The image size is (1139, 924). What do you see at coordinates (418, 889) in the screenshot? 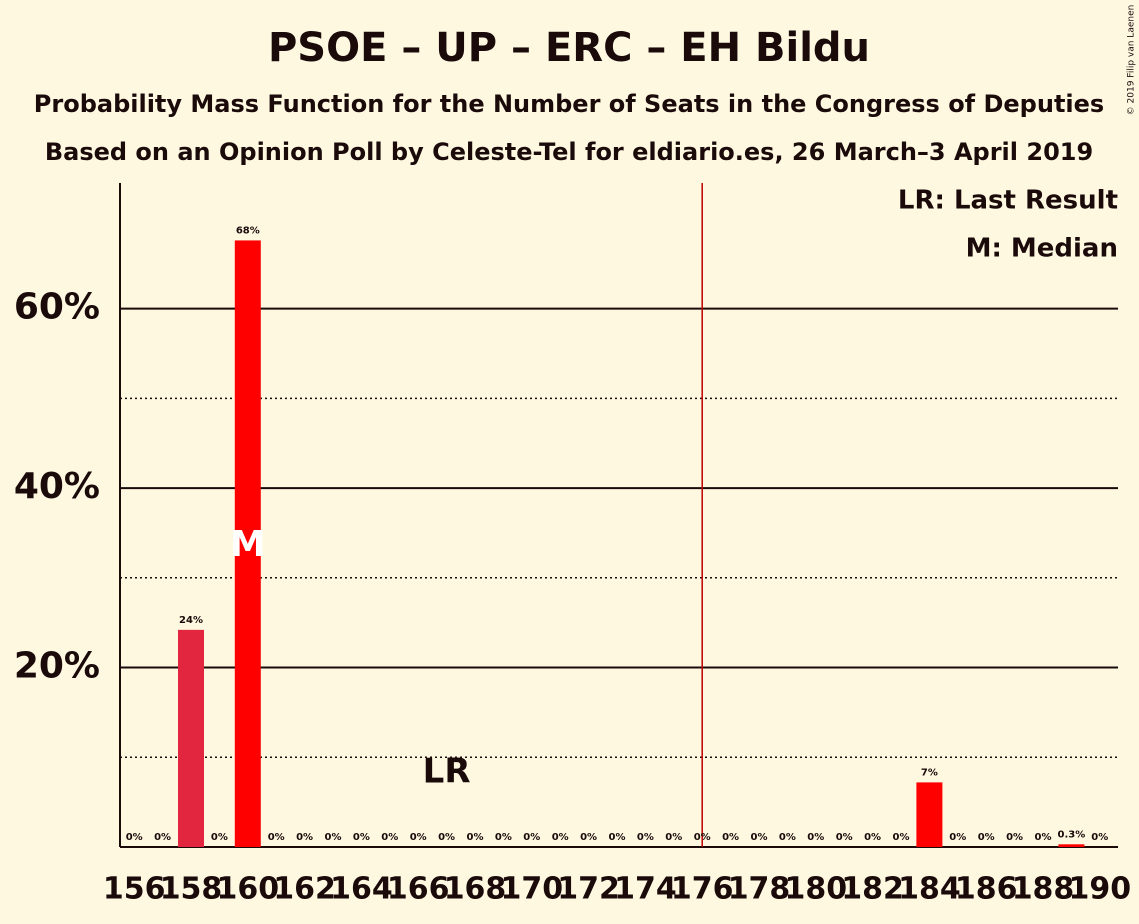
I see `x-tick-label: 166` at bounding box center [418, 889].